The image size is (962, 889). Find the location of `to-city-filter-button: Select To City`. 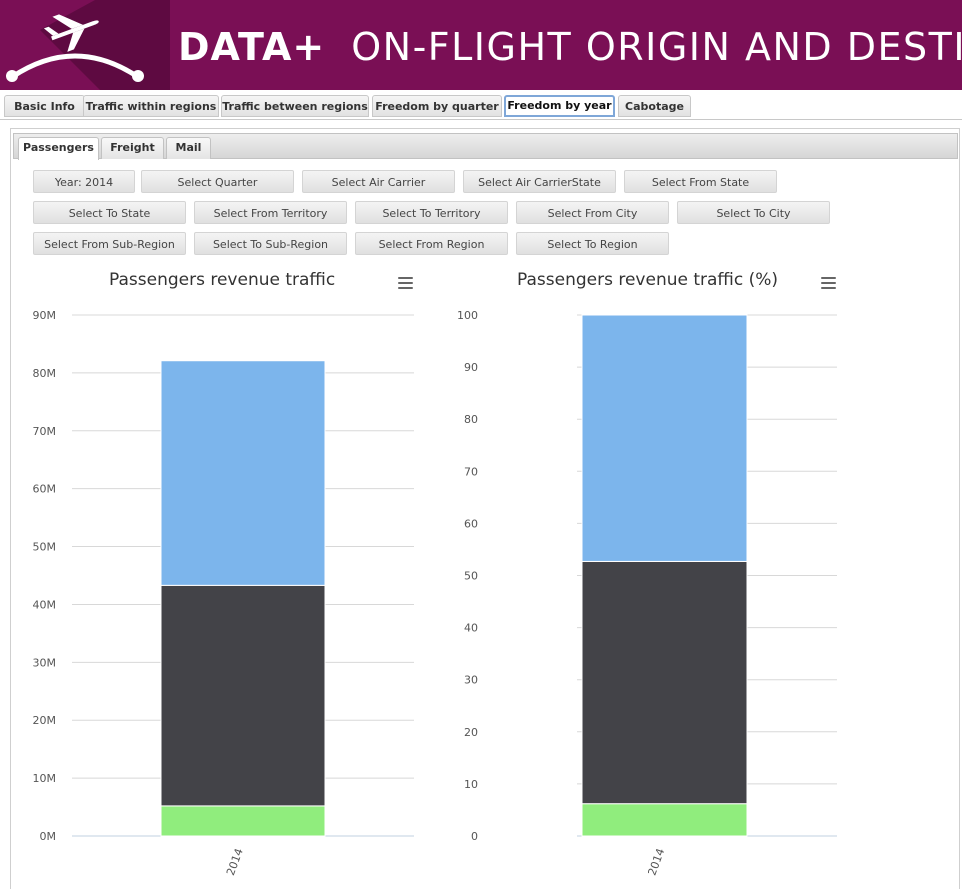

to-city-filter-button: Select To City is located at coordinates (753, 212).